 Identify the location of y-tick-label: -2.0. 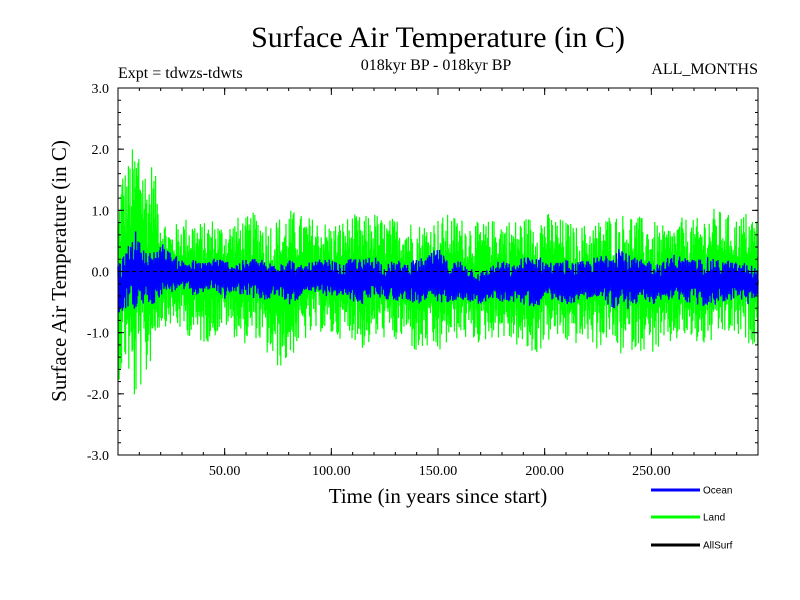
(98, 395).